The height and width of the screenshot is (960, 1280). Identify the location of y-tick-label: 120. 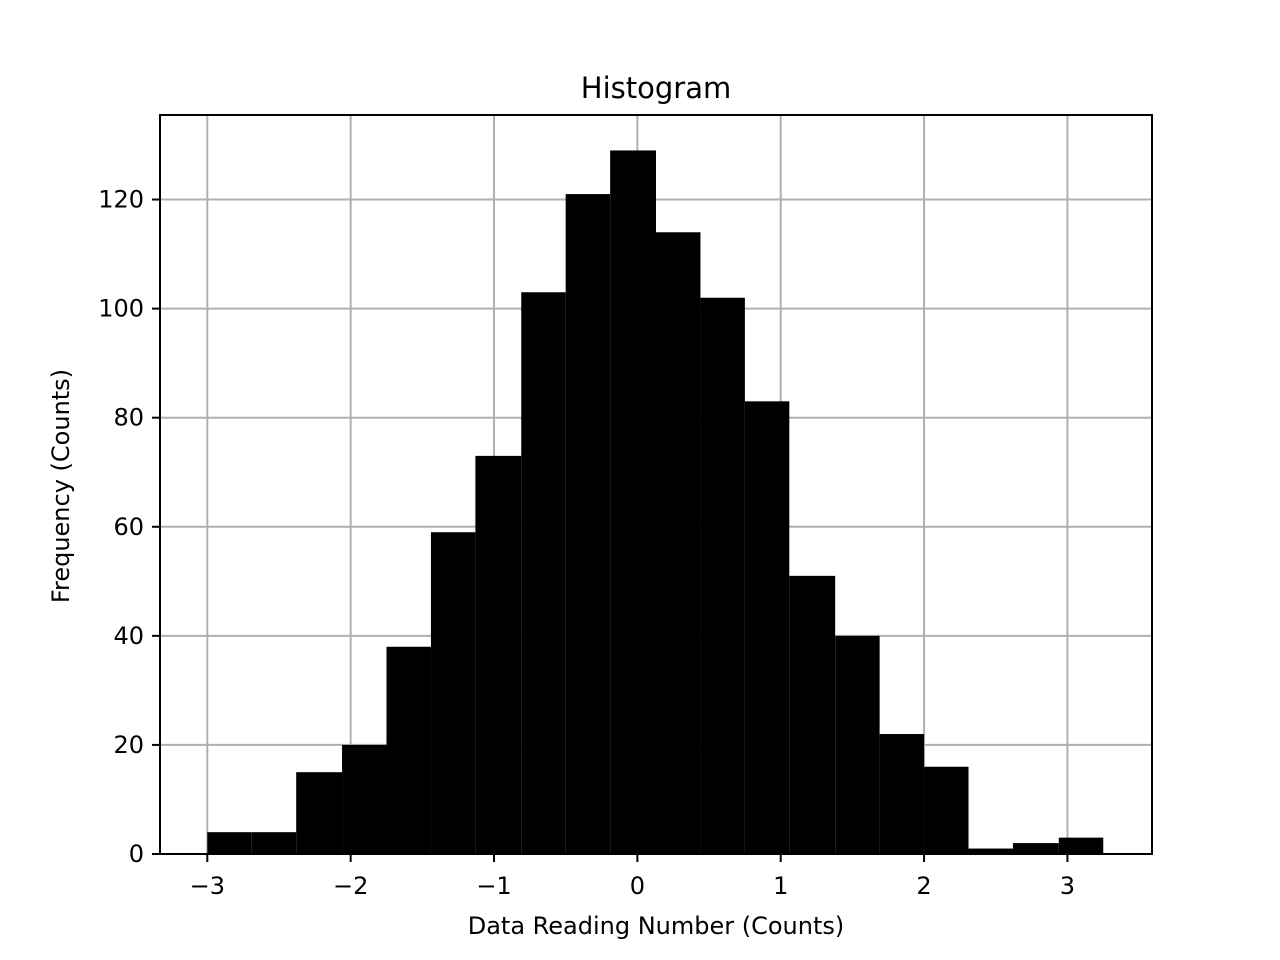
(121, 200).